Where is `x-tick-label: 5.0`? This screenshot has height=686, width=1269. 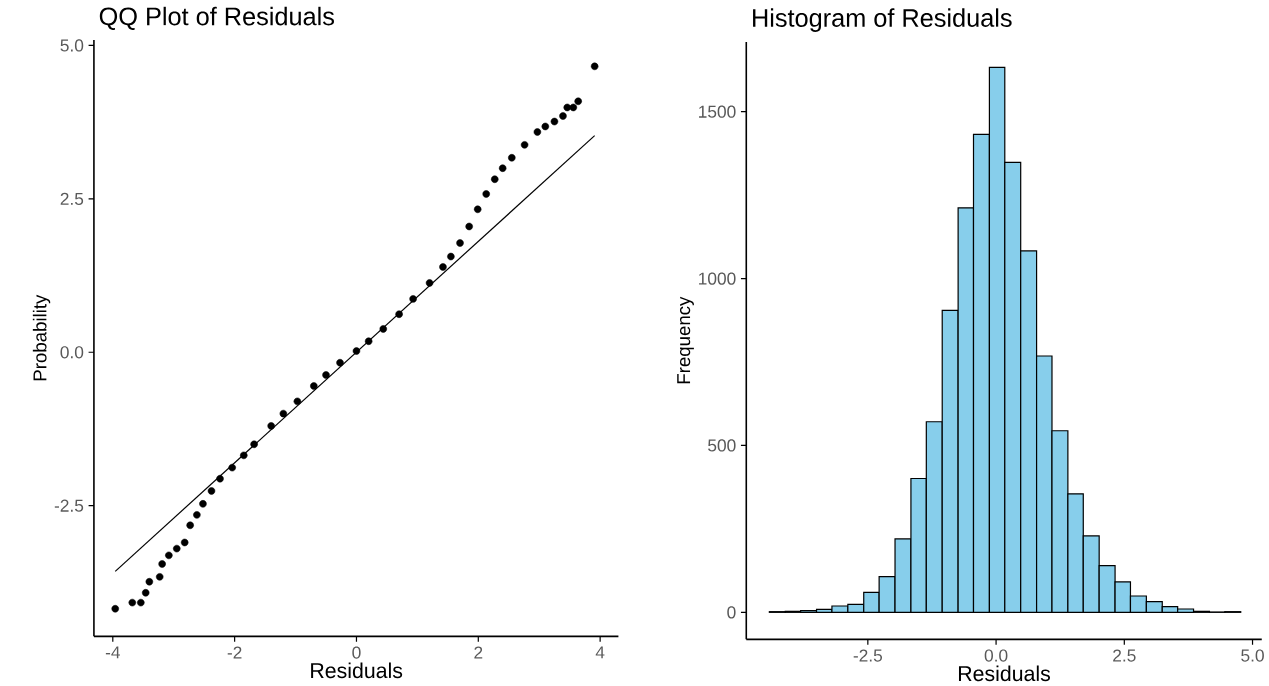
x-tick-label: 5.0 is located at coordinates (1252, 655).